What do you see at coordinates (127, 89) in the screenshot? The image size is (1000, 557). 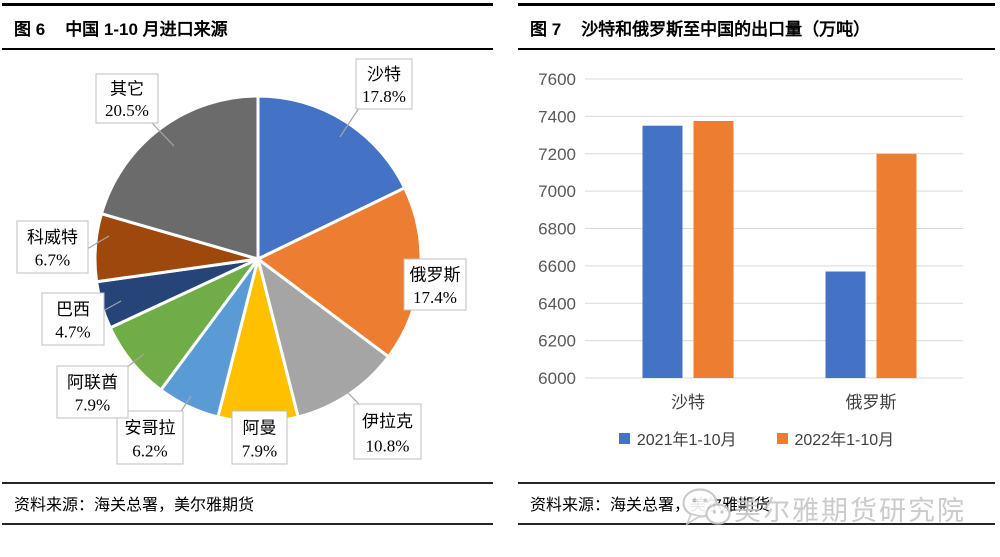 I see `pie-callout-label-其它: 其它` at bounding box center [127, 89].